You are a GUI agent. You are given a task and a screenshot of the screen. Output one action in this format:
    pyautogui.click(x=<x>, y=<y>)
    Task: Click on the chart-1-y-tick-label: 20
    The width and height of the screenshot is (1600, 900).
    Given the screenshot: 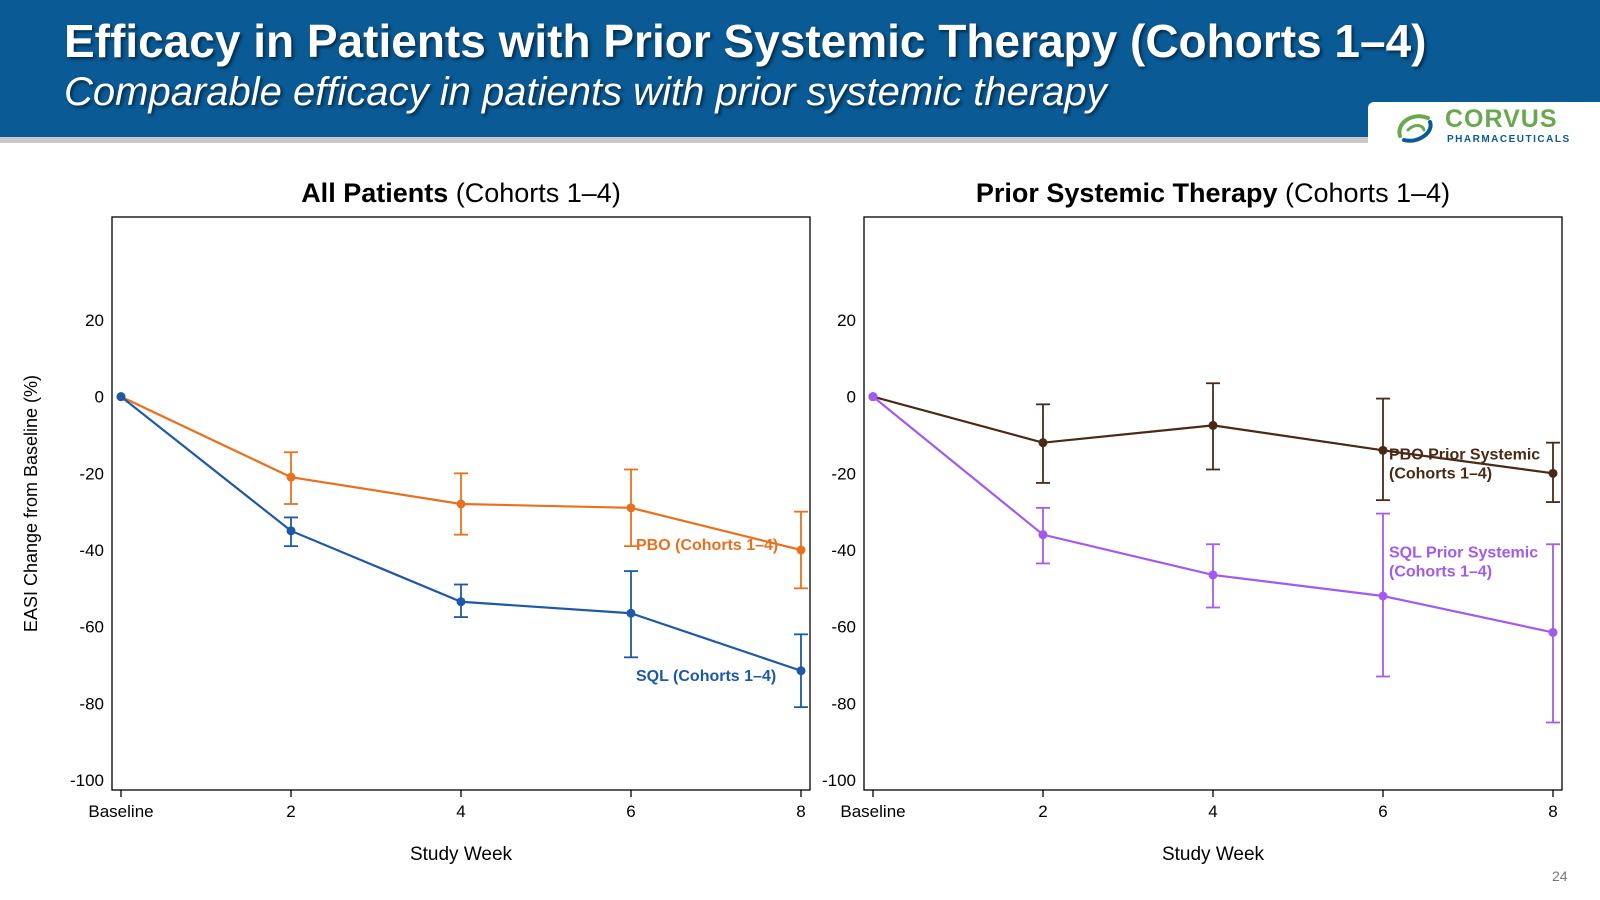 What is the action you would take?
    pyautogui.click(x=94, y=320)
    